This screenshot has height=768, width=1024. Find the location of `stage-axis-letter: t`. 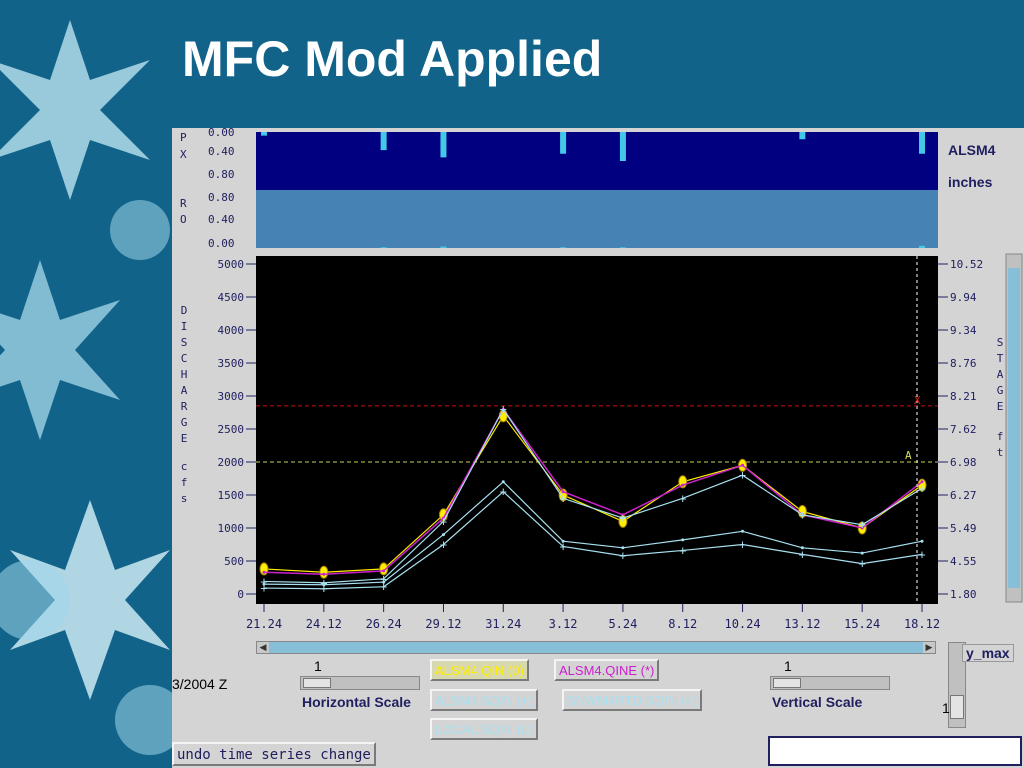

stage-axis-letter: t is located at coordinates (1000, 452).